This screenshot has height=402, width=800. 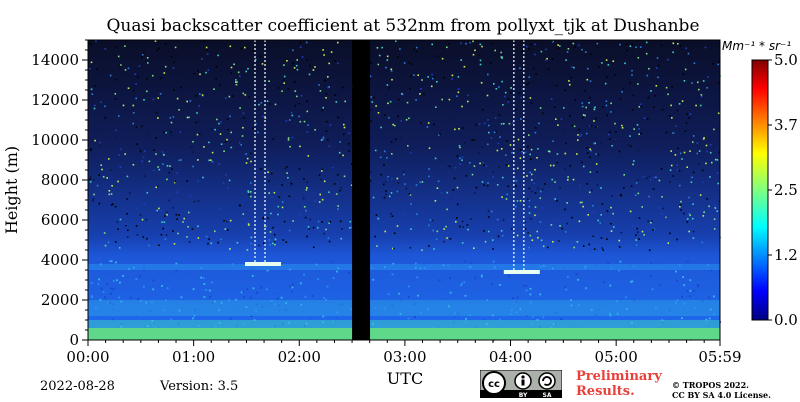 I want to click on svg-text: BY, so click(x=523, y=395).